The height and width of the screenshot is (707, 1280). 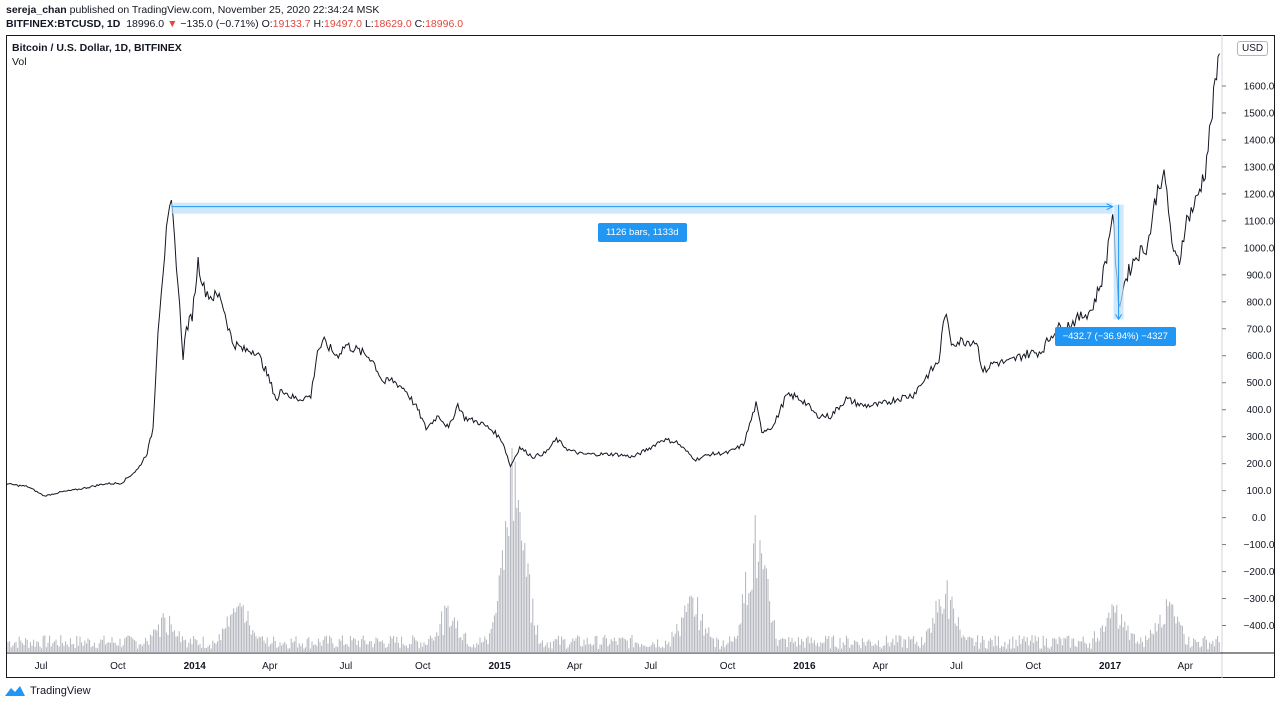 I want to click on low-label: L:, so click(x=369, y=24).